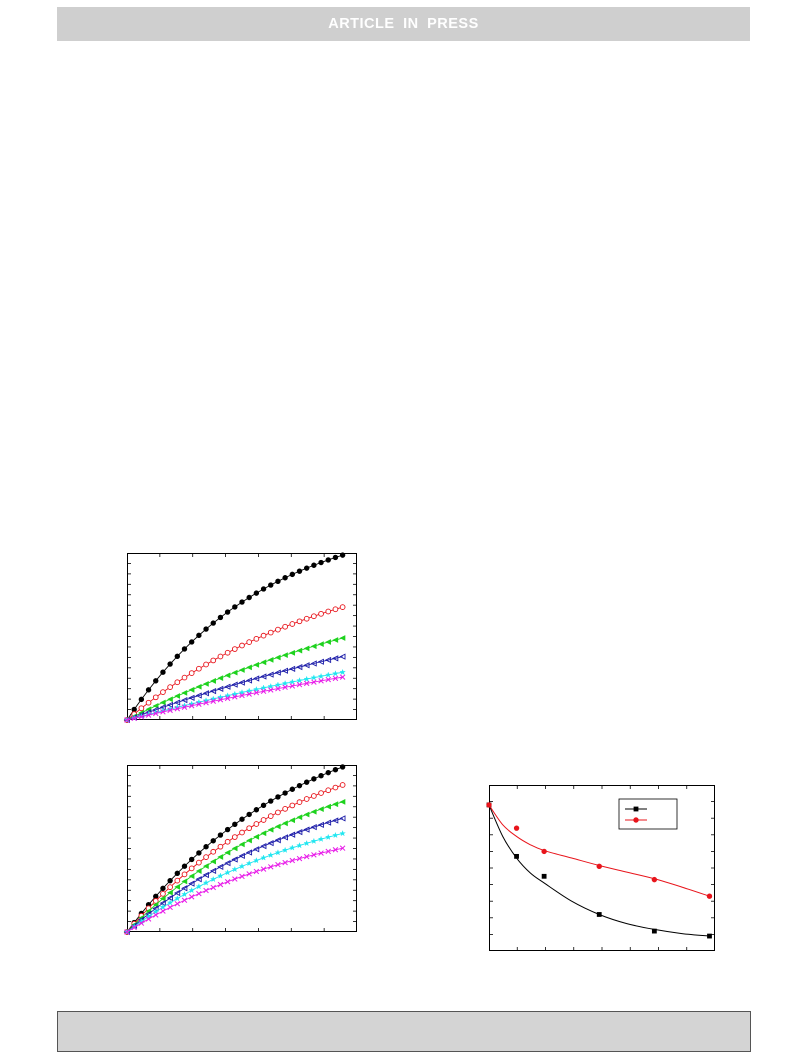  I want to click on chart-bottom-left, so click(240, 850).